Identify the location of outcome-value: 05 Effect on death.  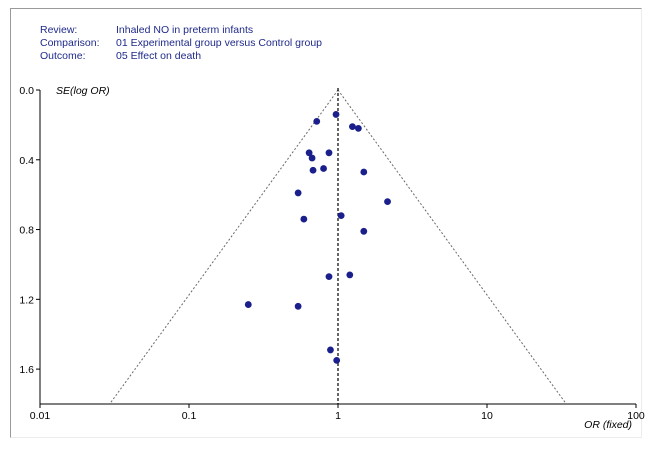
(159, 56).